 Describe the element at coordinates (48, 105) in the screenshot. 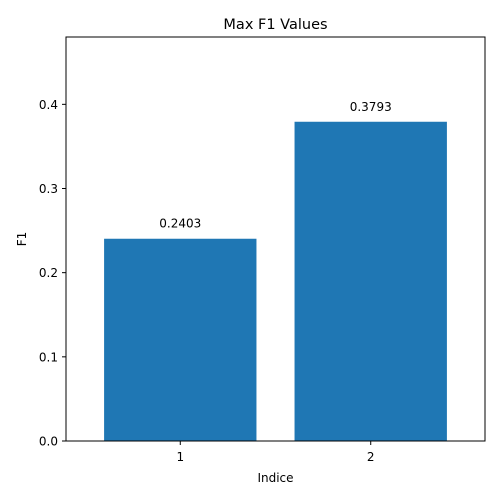

I see `y-tick-label: 0.4` at that location.